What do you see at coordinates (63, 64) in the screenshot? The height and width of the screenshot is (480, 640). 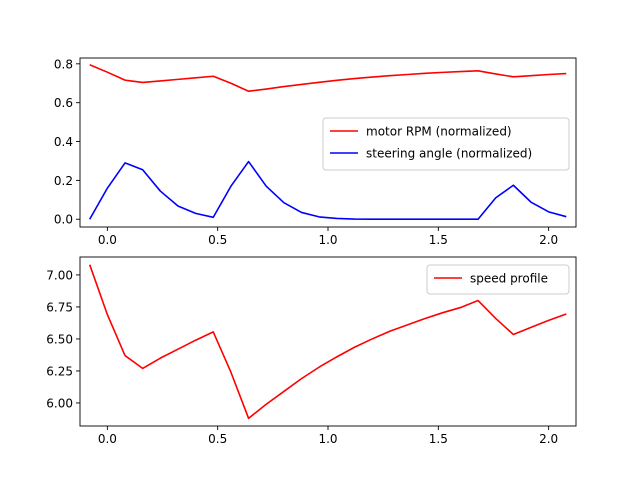 I see `y-tick-label: 0.8` at bounding box center [63, 64].